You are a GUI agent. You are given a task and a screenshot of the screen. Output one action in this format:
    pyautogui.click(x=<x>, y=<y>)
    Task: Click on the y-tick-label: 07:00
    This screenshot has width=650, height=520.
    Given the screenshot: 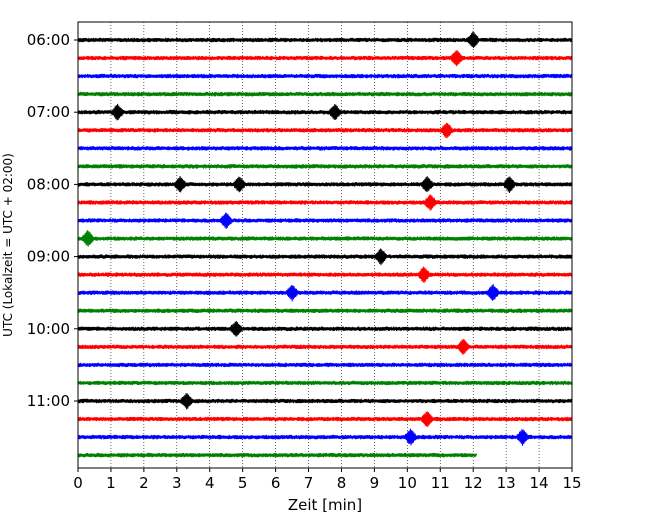 What is the action you would take?
    pyautogui.click(x=48, y=112)
    